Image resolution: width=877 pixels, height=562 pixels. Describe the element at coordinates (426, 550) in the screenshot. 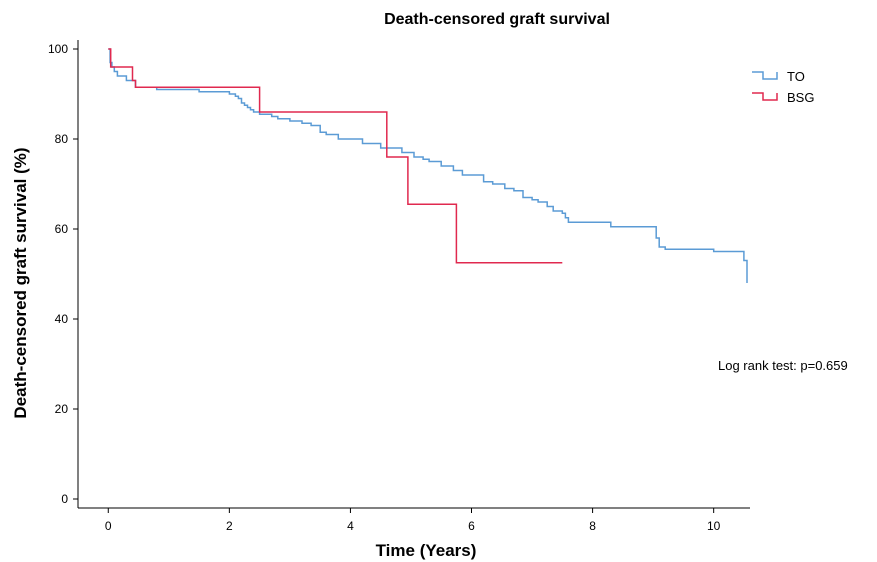

I see `x-axis-title: Time (Years)` at that location.